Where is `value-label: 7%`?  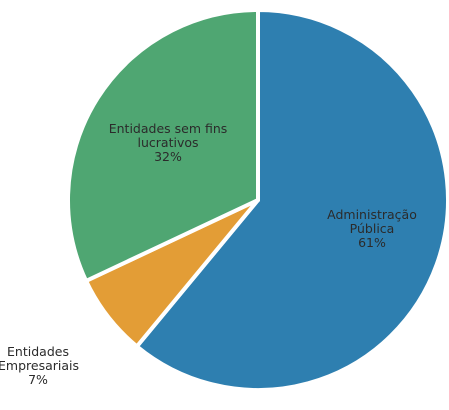
value-label: 7% is located at coordinates (38, 379).